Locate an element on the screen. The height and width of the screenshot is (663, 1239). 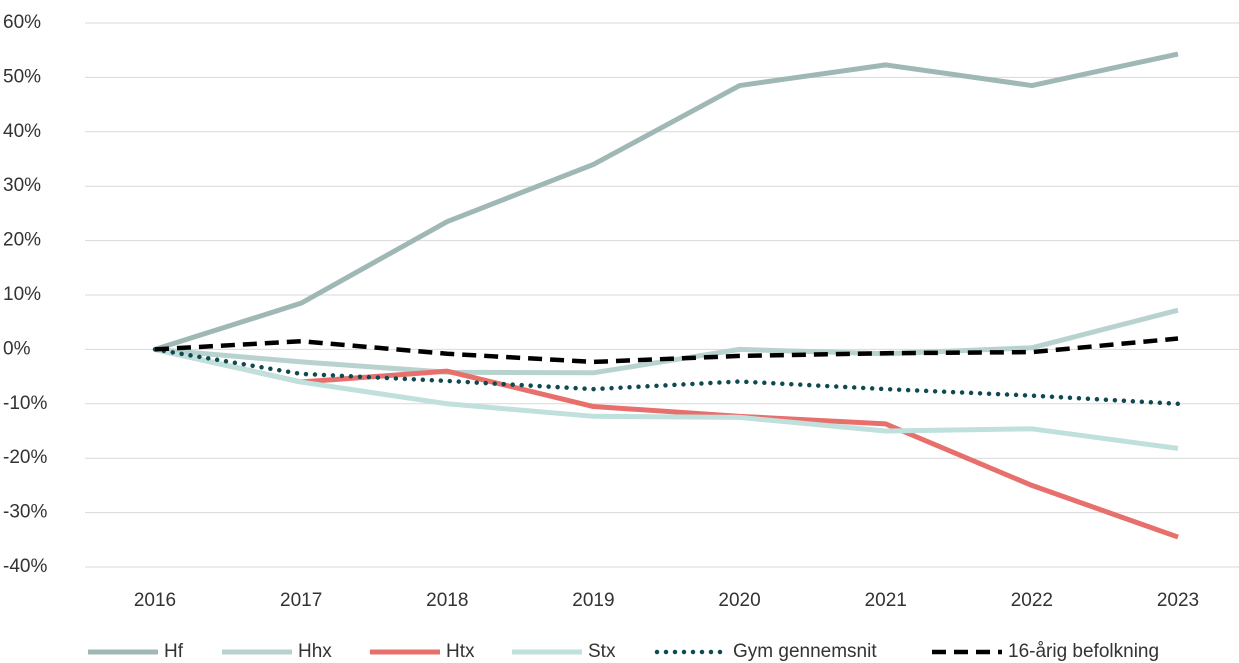
legend-label: Hhx is located at coordinates (315, 651).